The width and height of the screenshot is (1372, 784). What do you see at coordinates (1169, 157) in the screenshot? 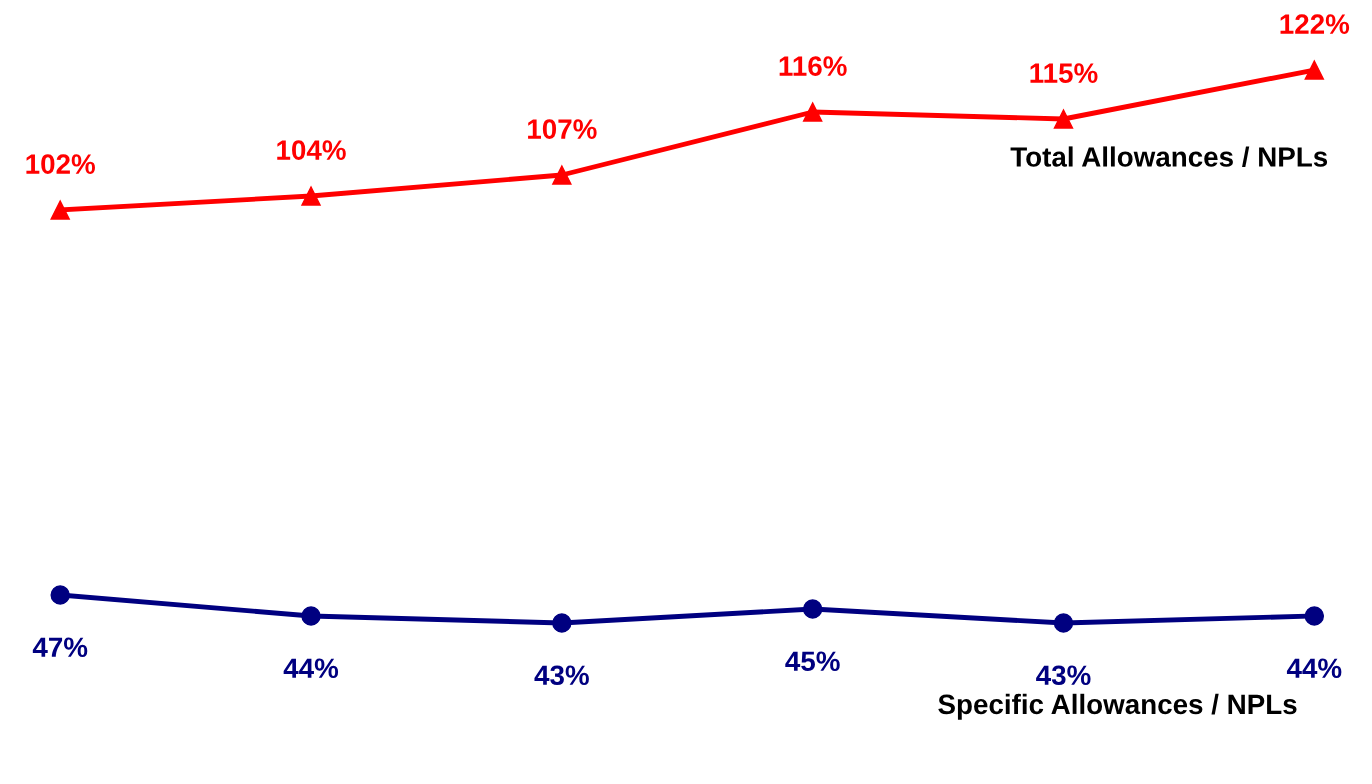
I see `series-label: Total Allowances / NPLs` at bounding box center [1169, 157].